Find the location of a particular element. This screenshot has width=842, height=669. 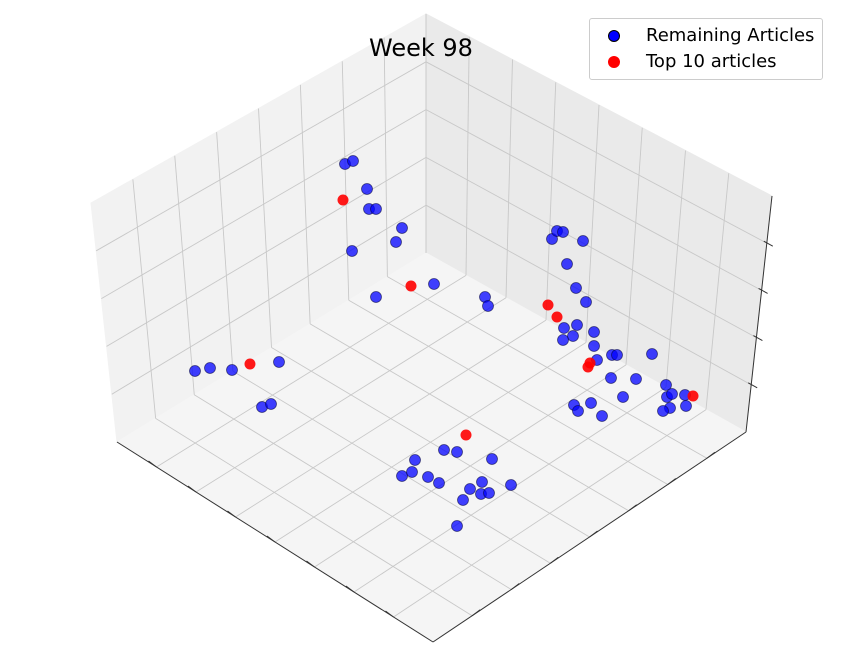

legend-marker-top10 is located at coordinates (614, 62).